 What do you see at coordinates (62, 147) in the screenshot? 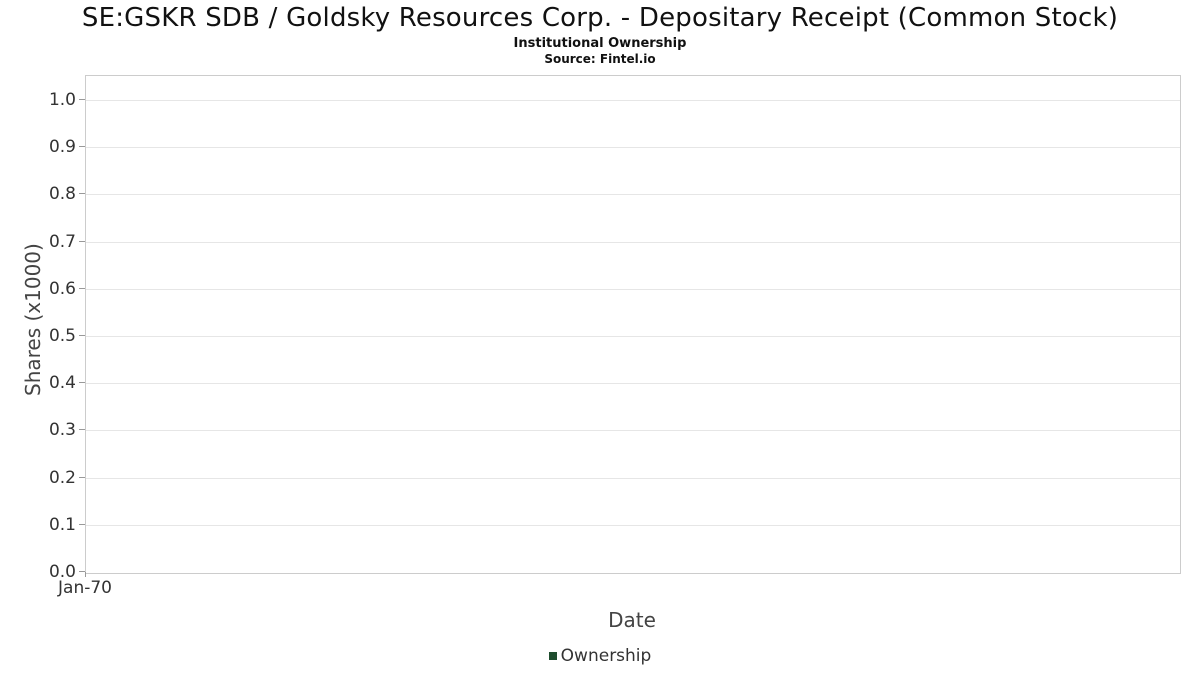
I see `y-tick-label: 0.9` at bounding box center [62, 147].